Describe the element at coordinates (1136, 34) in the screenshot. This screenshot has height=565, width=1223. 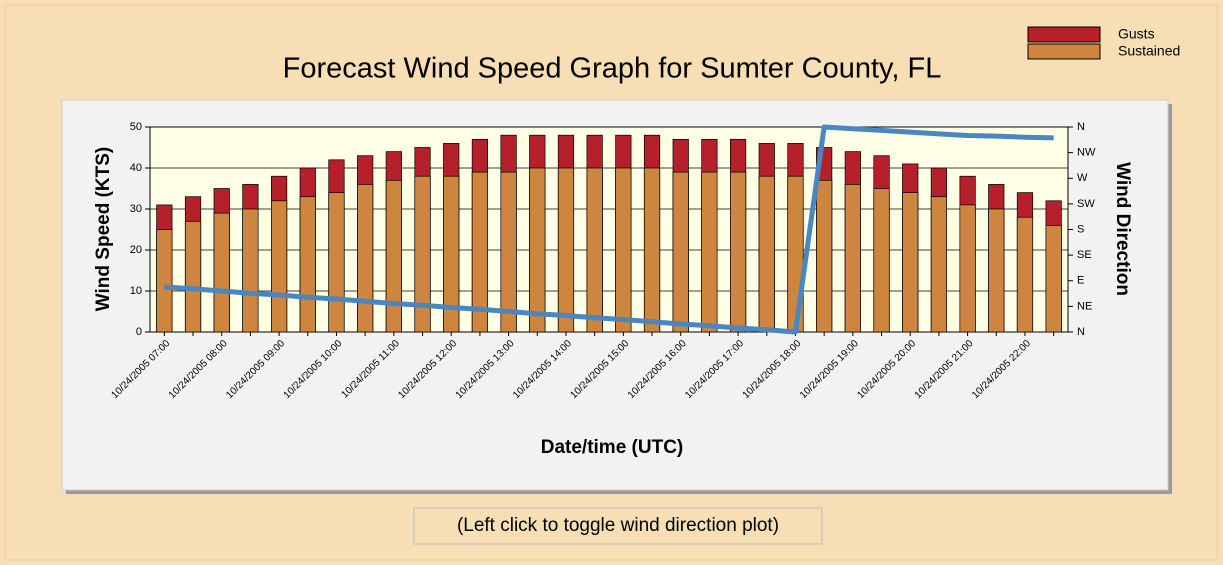
I see `legend-label: Gusts` at that location.